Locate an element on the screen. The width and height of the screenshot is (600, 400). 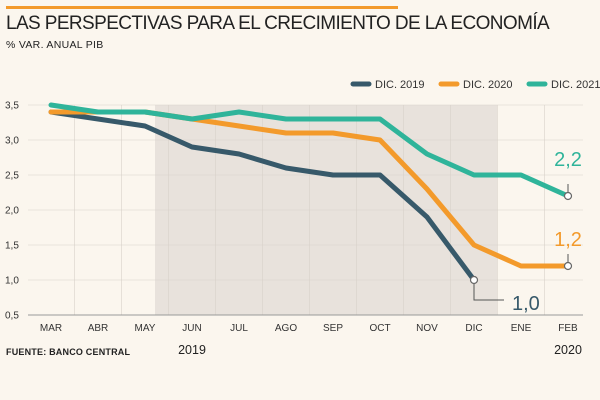
x-tick-label: NOV is located at coordinates (427, 328).